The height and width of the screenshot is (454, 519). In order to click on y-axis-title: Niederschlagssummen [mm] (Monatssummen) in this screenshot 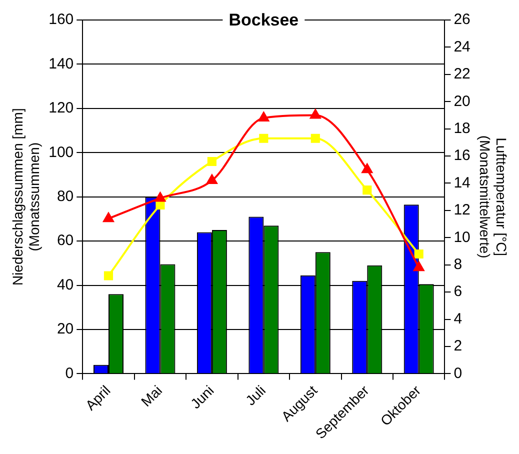, I will do `click(25, 197)`.